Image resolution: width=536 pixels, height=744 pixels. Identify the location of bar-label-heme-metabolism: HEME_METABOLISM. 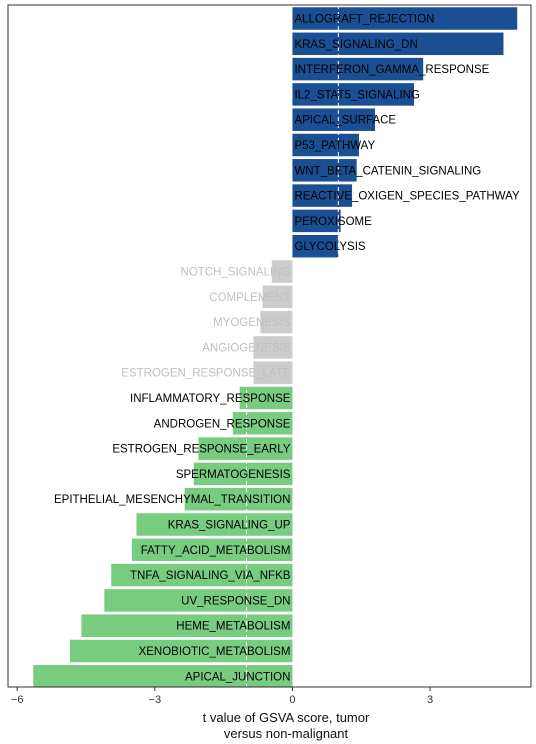
(233, 627).